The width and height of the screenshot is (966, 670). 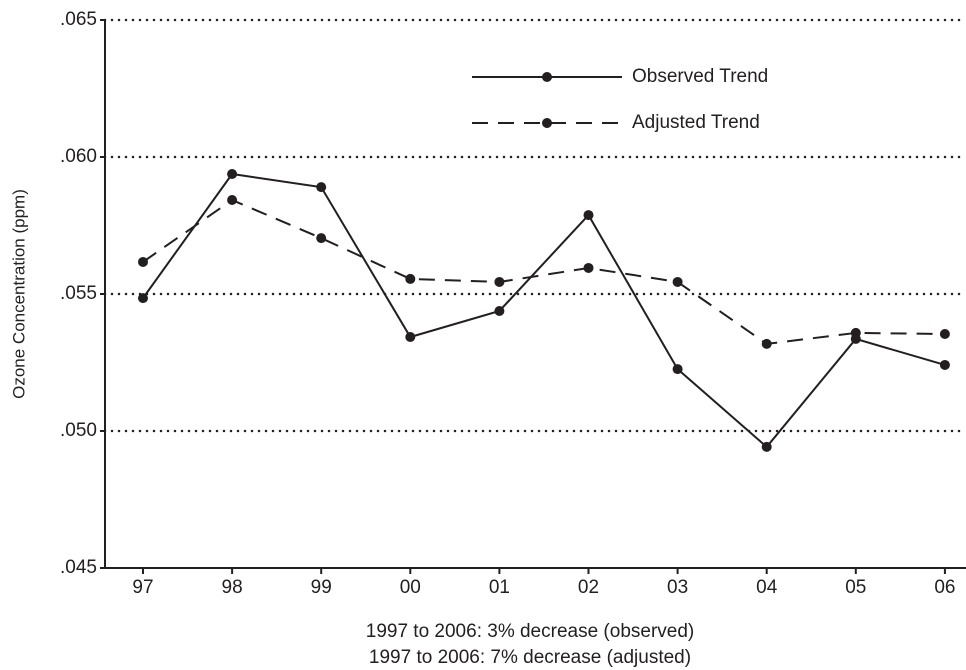 What do you see at coordinates (78, 567) in the screenshot?
I see `y-tick-label: .045` at bounding box center [78, 567].